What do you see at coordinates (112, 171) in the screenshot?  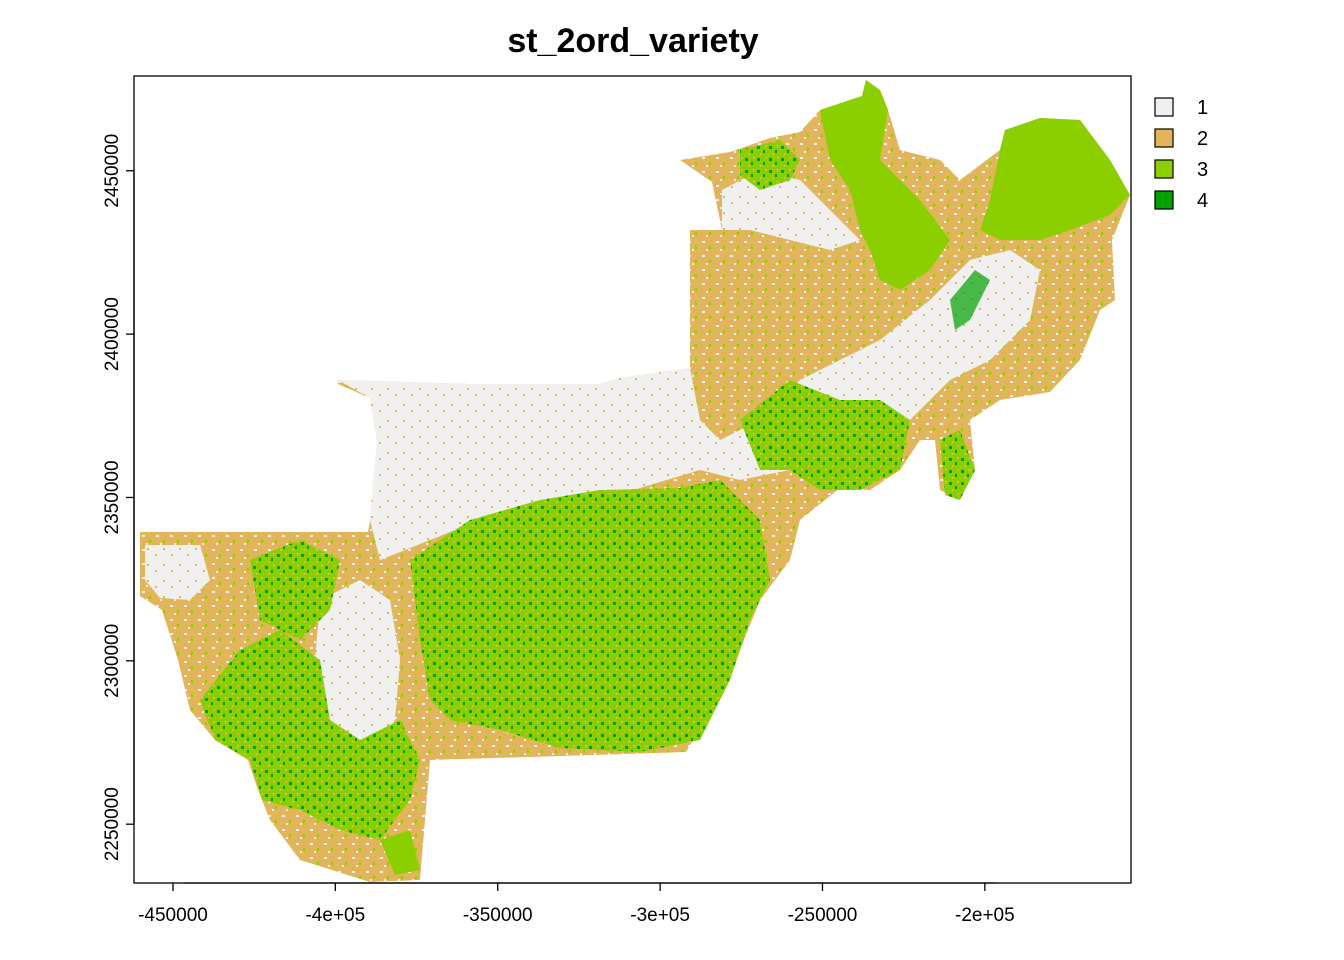 I see `y-tick-label: 2450000` at bounding box center [112, 171].